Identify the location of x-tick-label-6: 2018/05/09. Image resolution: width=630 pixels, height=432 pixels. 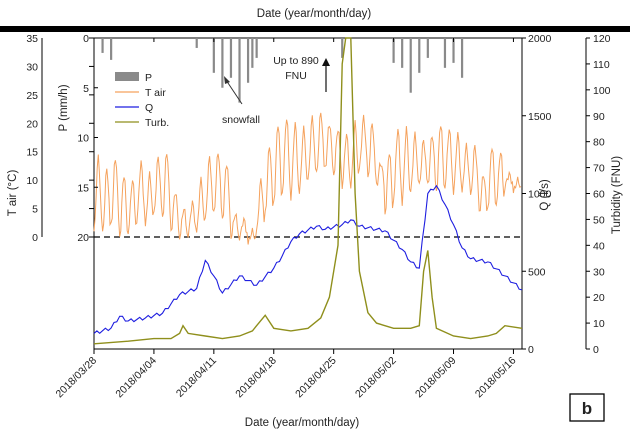
(436, 378).